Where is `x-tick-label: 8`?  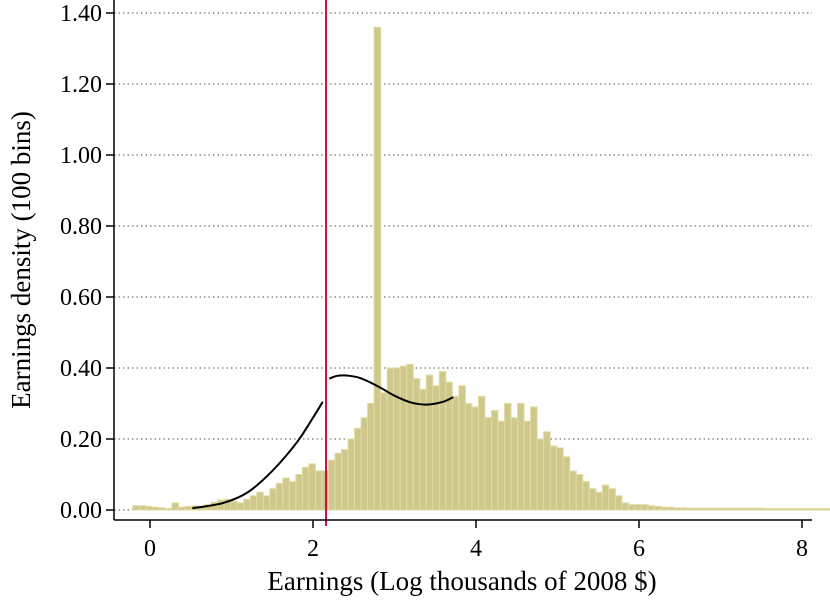 x-tick-label: 8 is located at coordinates (802, 549).